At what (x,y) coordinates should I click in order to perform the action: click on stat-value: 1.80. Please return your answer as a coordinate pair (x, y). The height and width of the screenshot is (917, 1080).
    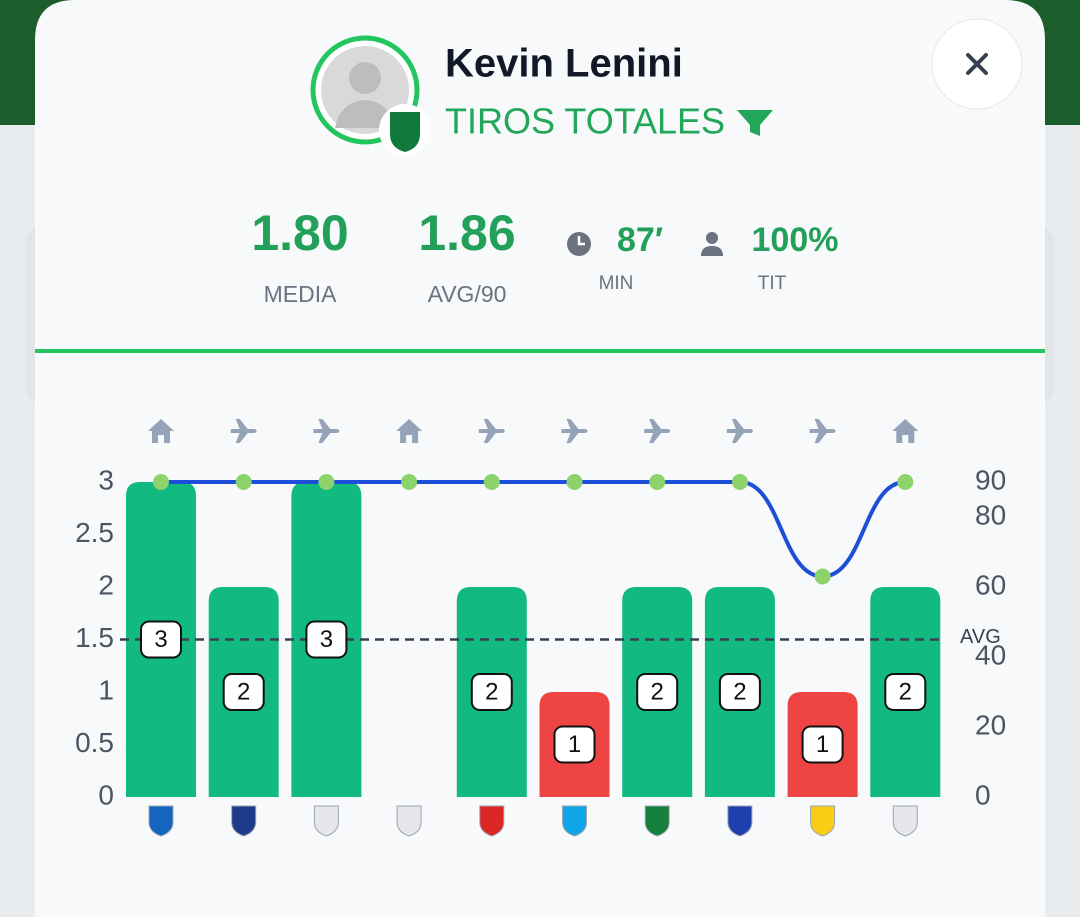
    Looking at the image, I should click on (299, 233).